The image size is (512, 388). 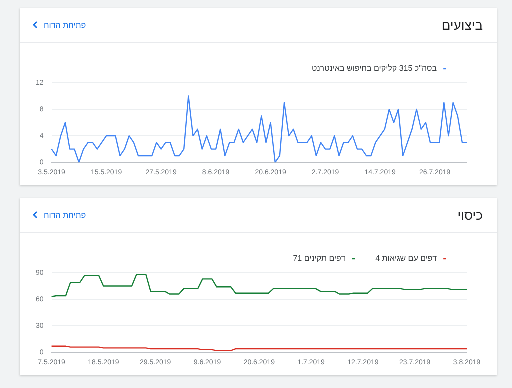 What do you see at coordinates (375, 69) in the screenshot?
I see `legend-label: בסה"כ 315 קליקים בחיפוש באינטרנט` at bounding box center [375, 69].